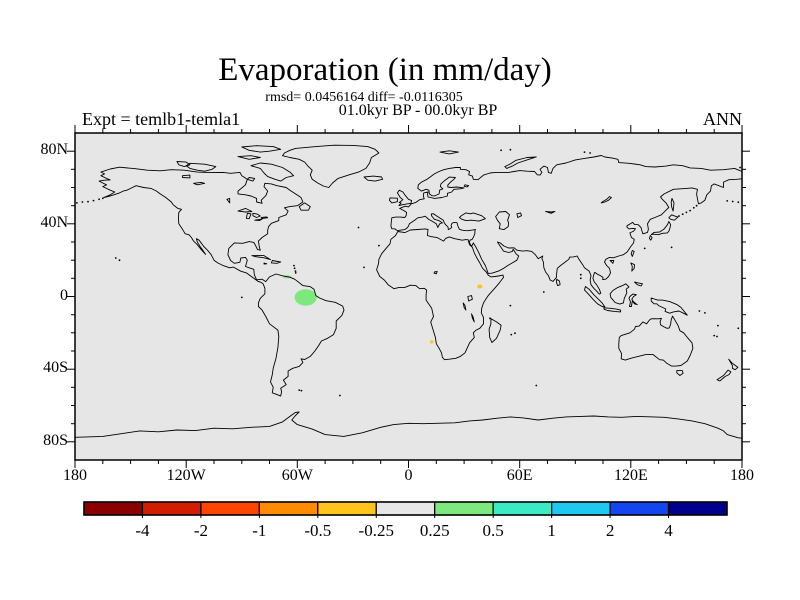 The image size is (800, 600). I want to click on season-label: ANN, so click(722, 119).